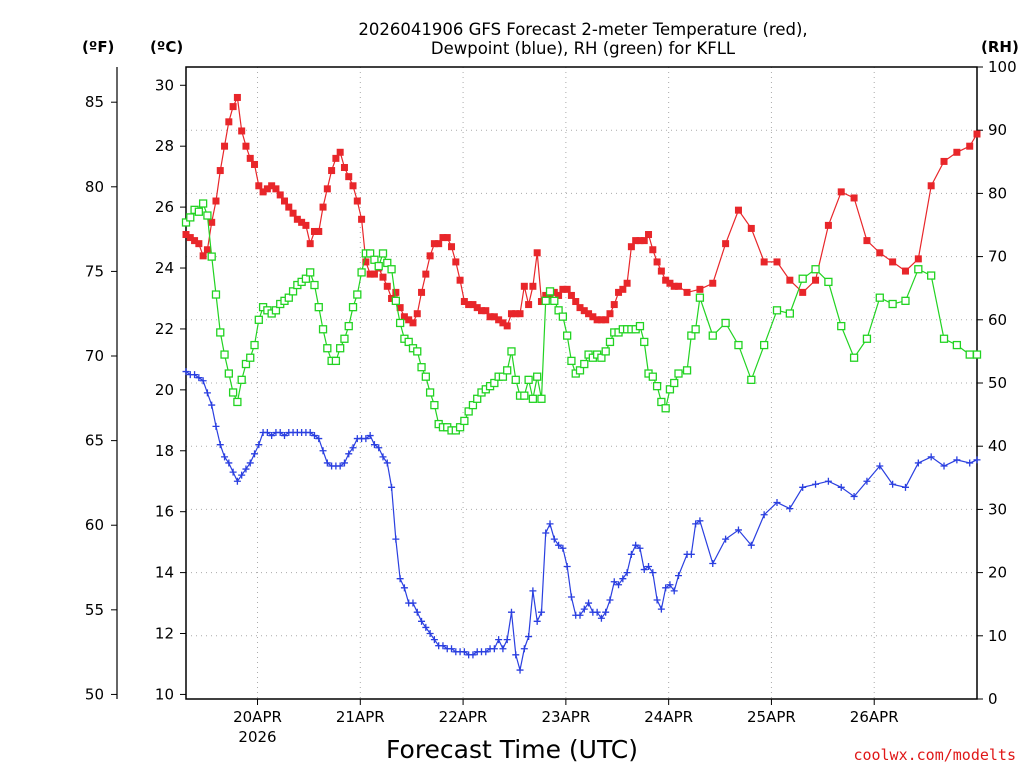  Describe the element at coordinates (997, 446) in the screenshot. I see `rh-tick-label: 40` at that location.